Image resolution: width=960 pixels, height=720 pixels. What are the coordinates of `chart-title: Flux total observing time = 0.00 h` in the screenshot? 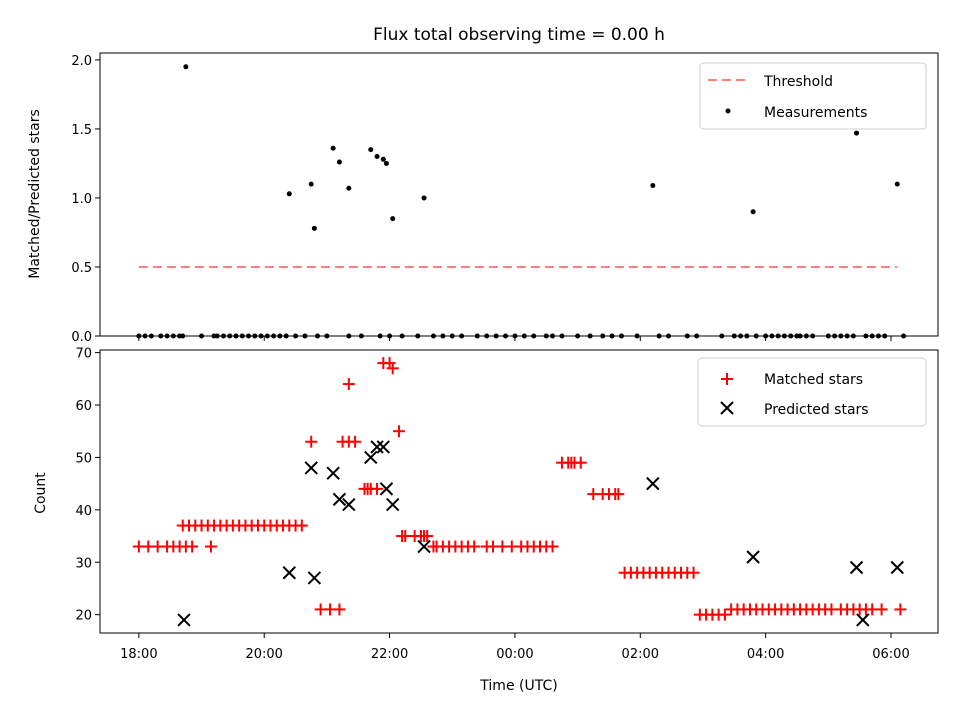 It's located at (519, 35).